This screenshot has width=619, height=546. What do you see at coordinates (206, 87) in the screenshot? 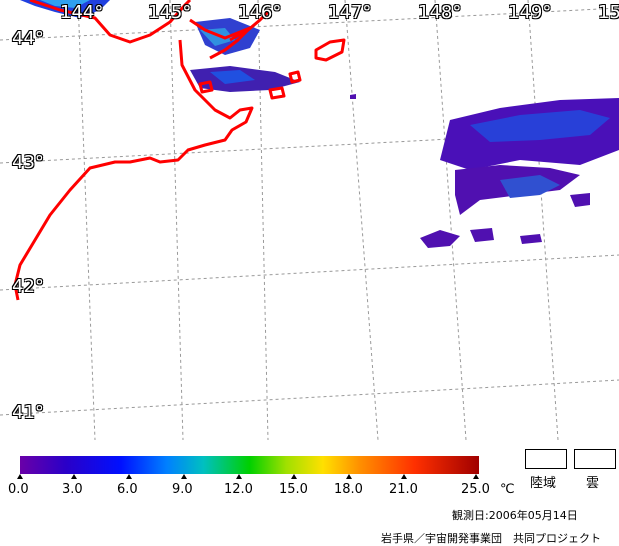
I see `coast-habomai3` at bounding box center [206, 87].